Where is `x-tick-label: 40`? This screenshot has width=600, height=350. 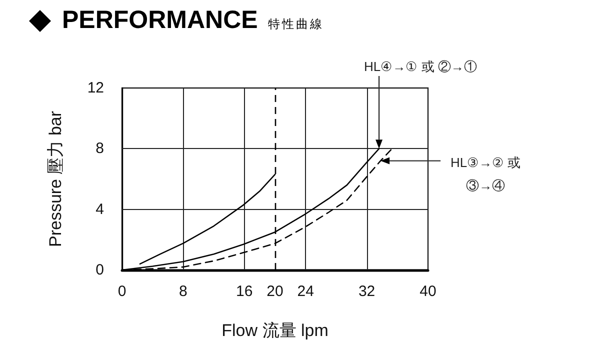 x-tick-label: 40 is located at coordinates (428, 291).